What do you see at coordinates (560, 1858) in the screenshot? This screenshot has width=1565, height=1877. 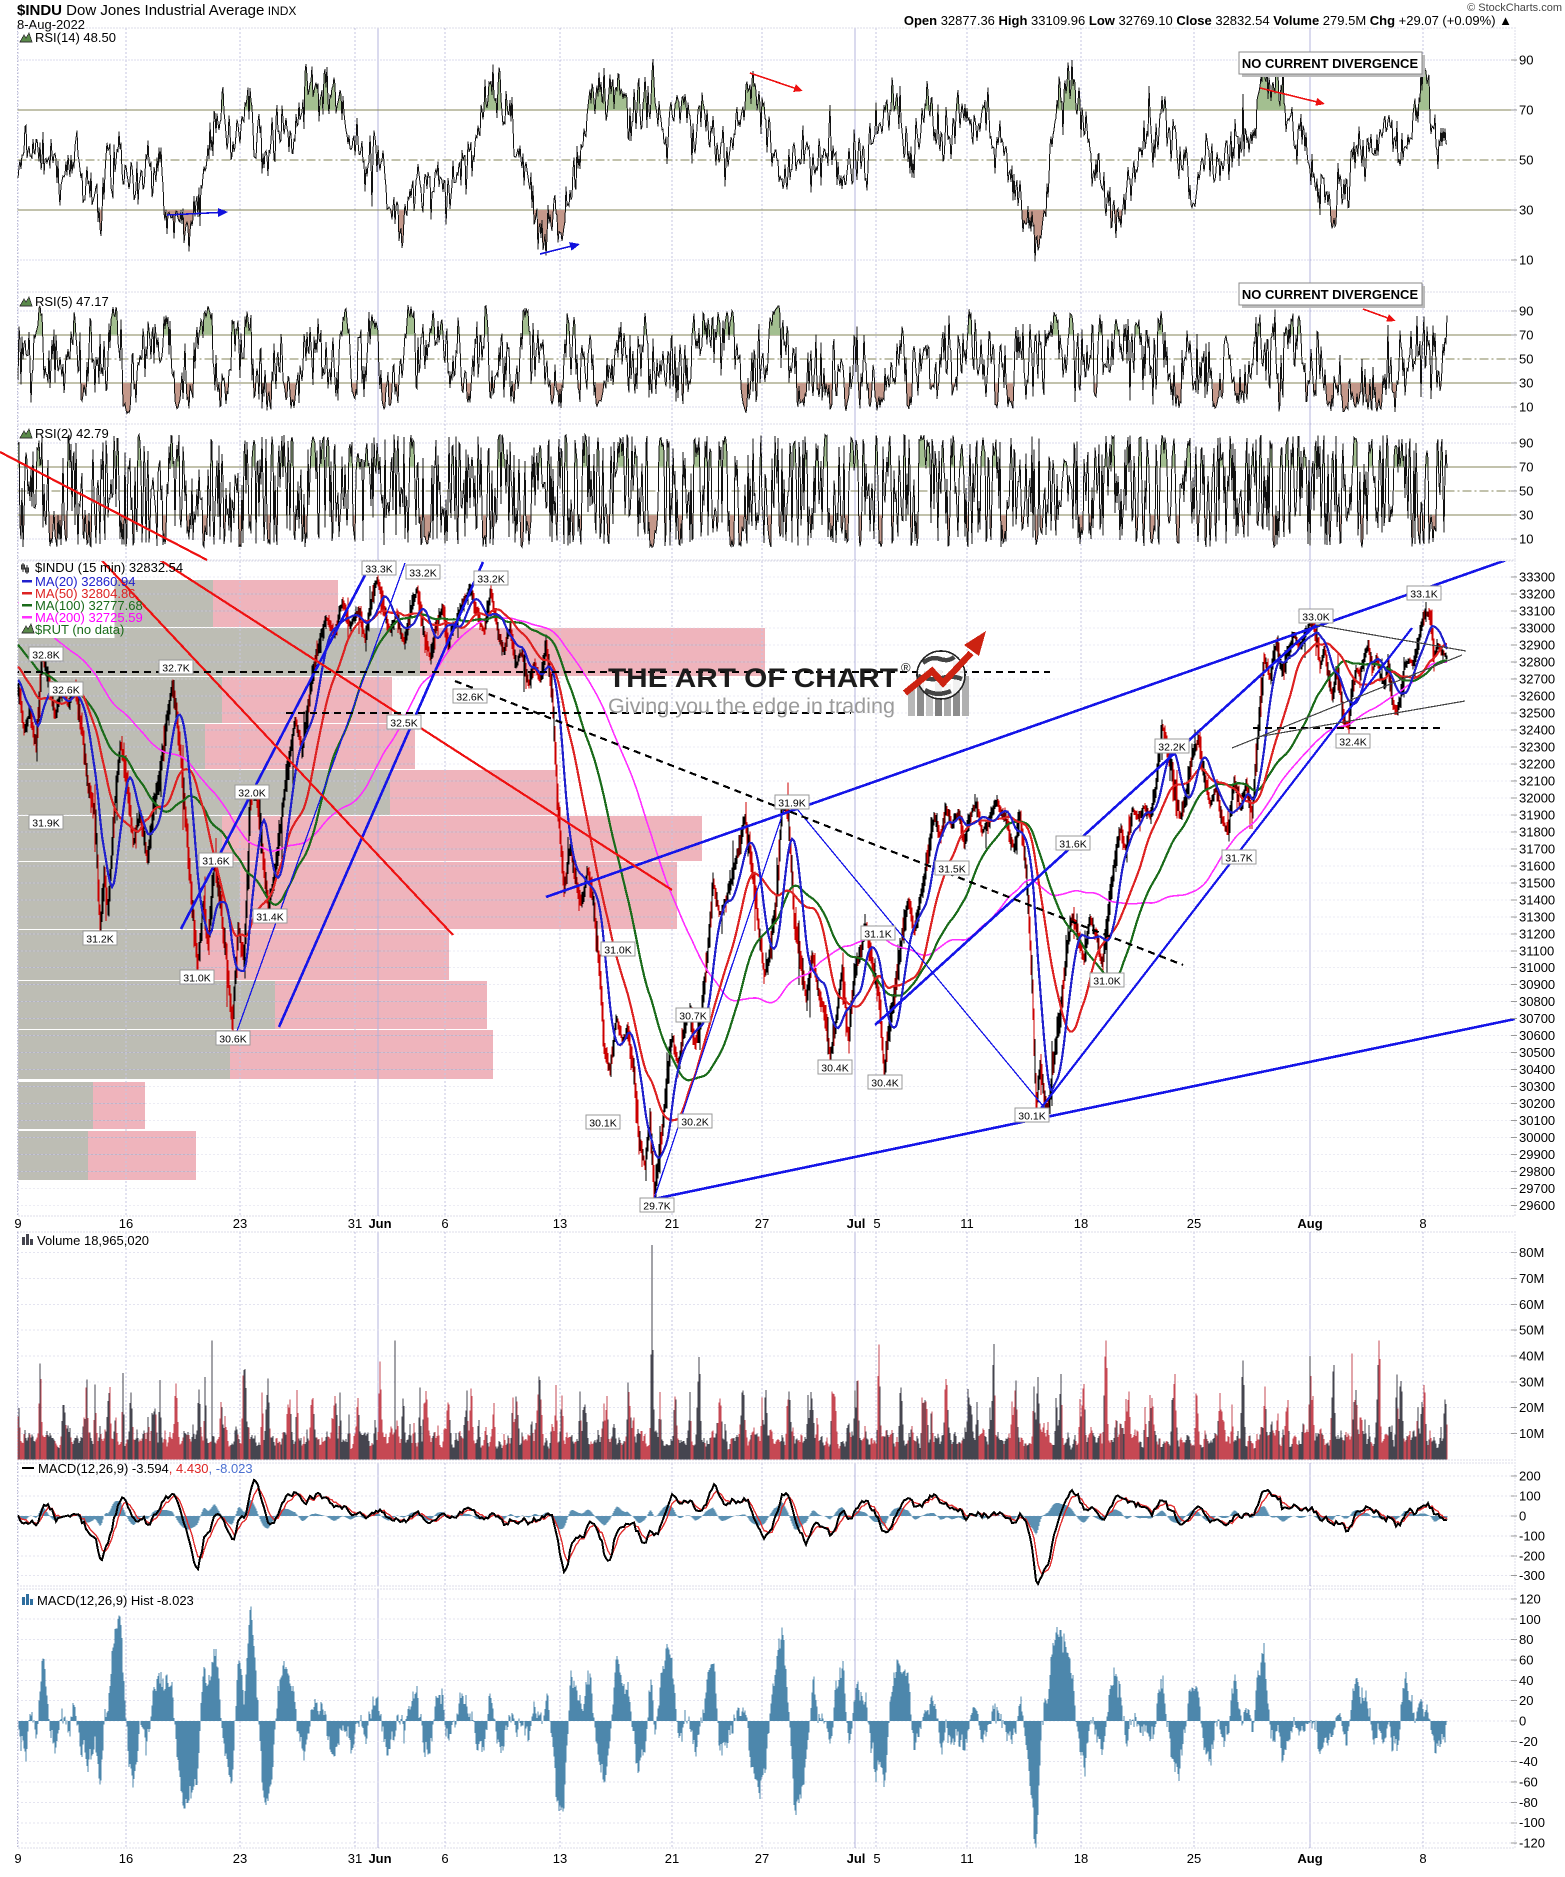 I see `svg-text: 13` at bounding box center [560, 1858].